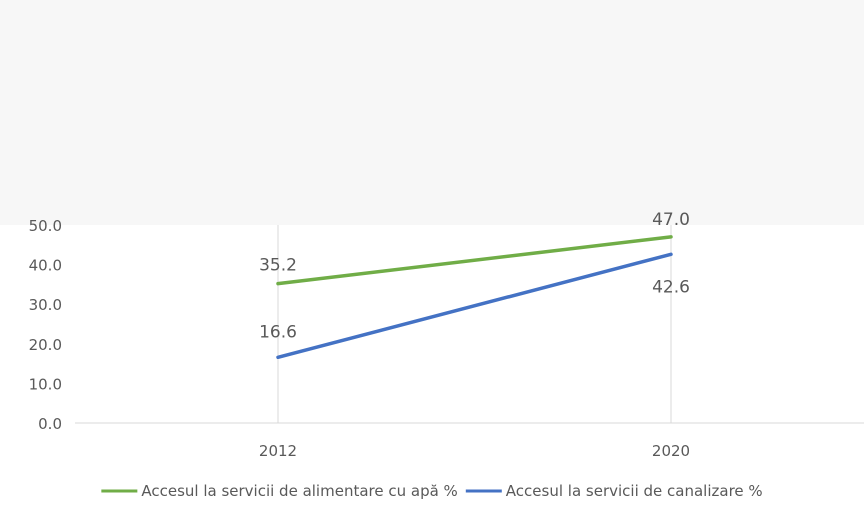 The width and height of the screenshot is (864, 516). I want to click on y-tick-label: 10.0, so click(45, 384).